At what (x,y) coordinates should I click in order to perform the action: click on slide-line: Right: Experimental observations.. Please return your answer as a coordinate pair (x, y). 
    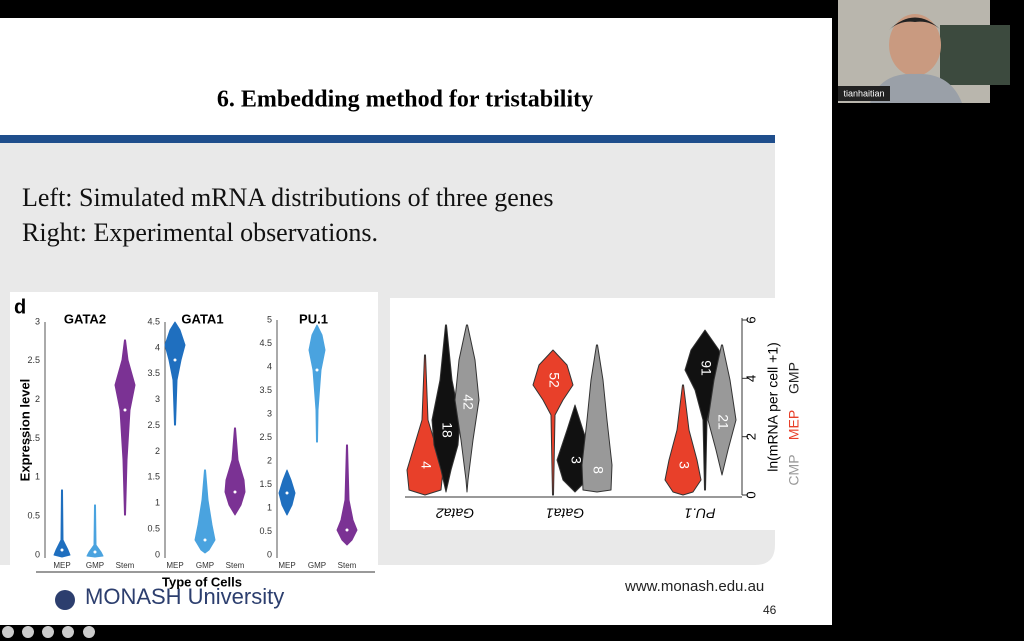
    Looking at the image, I should click on (200, 232).